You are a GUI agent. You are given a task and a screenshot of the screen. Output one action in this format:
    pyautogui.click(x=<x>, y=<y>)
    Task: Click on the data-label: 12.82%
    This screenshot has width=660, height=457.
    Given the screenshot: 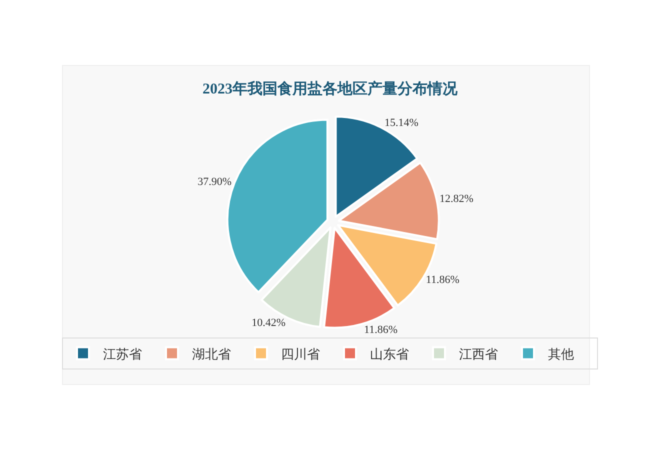 What is the action you would take?
    pyautogui.click(x=457, y=198)
    